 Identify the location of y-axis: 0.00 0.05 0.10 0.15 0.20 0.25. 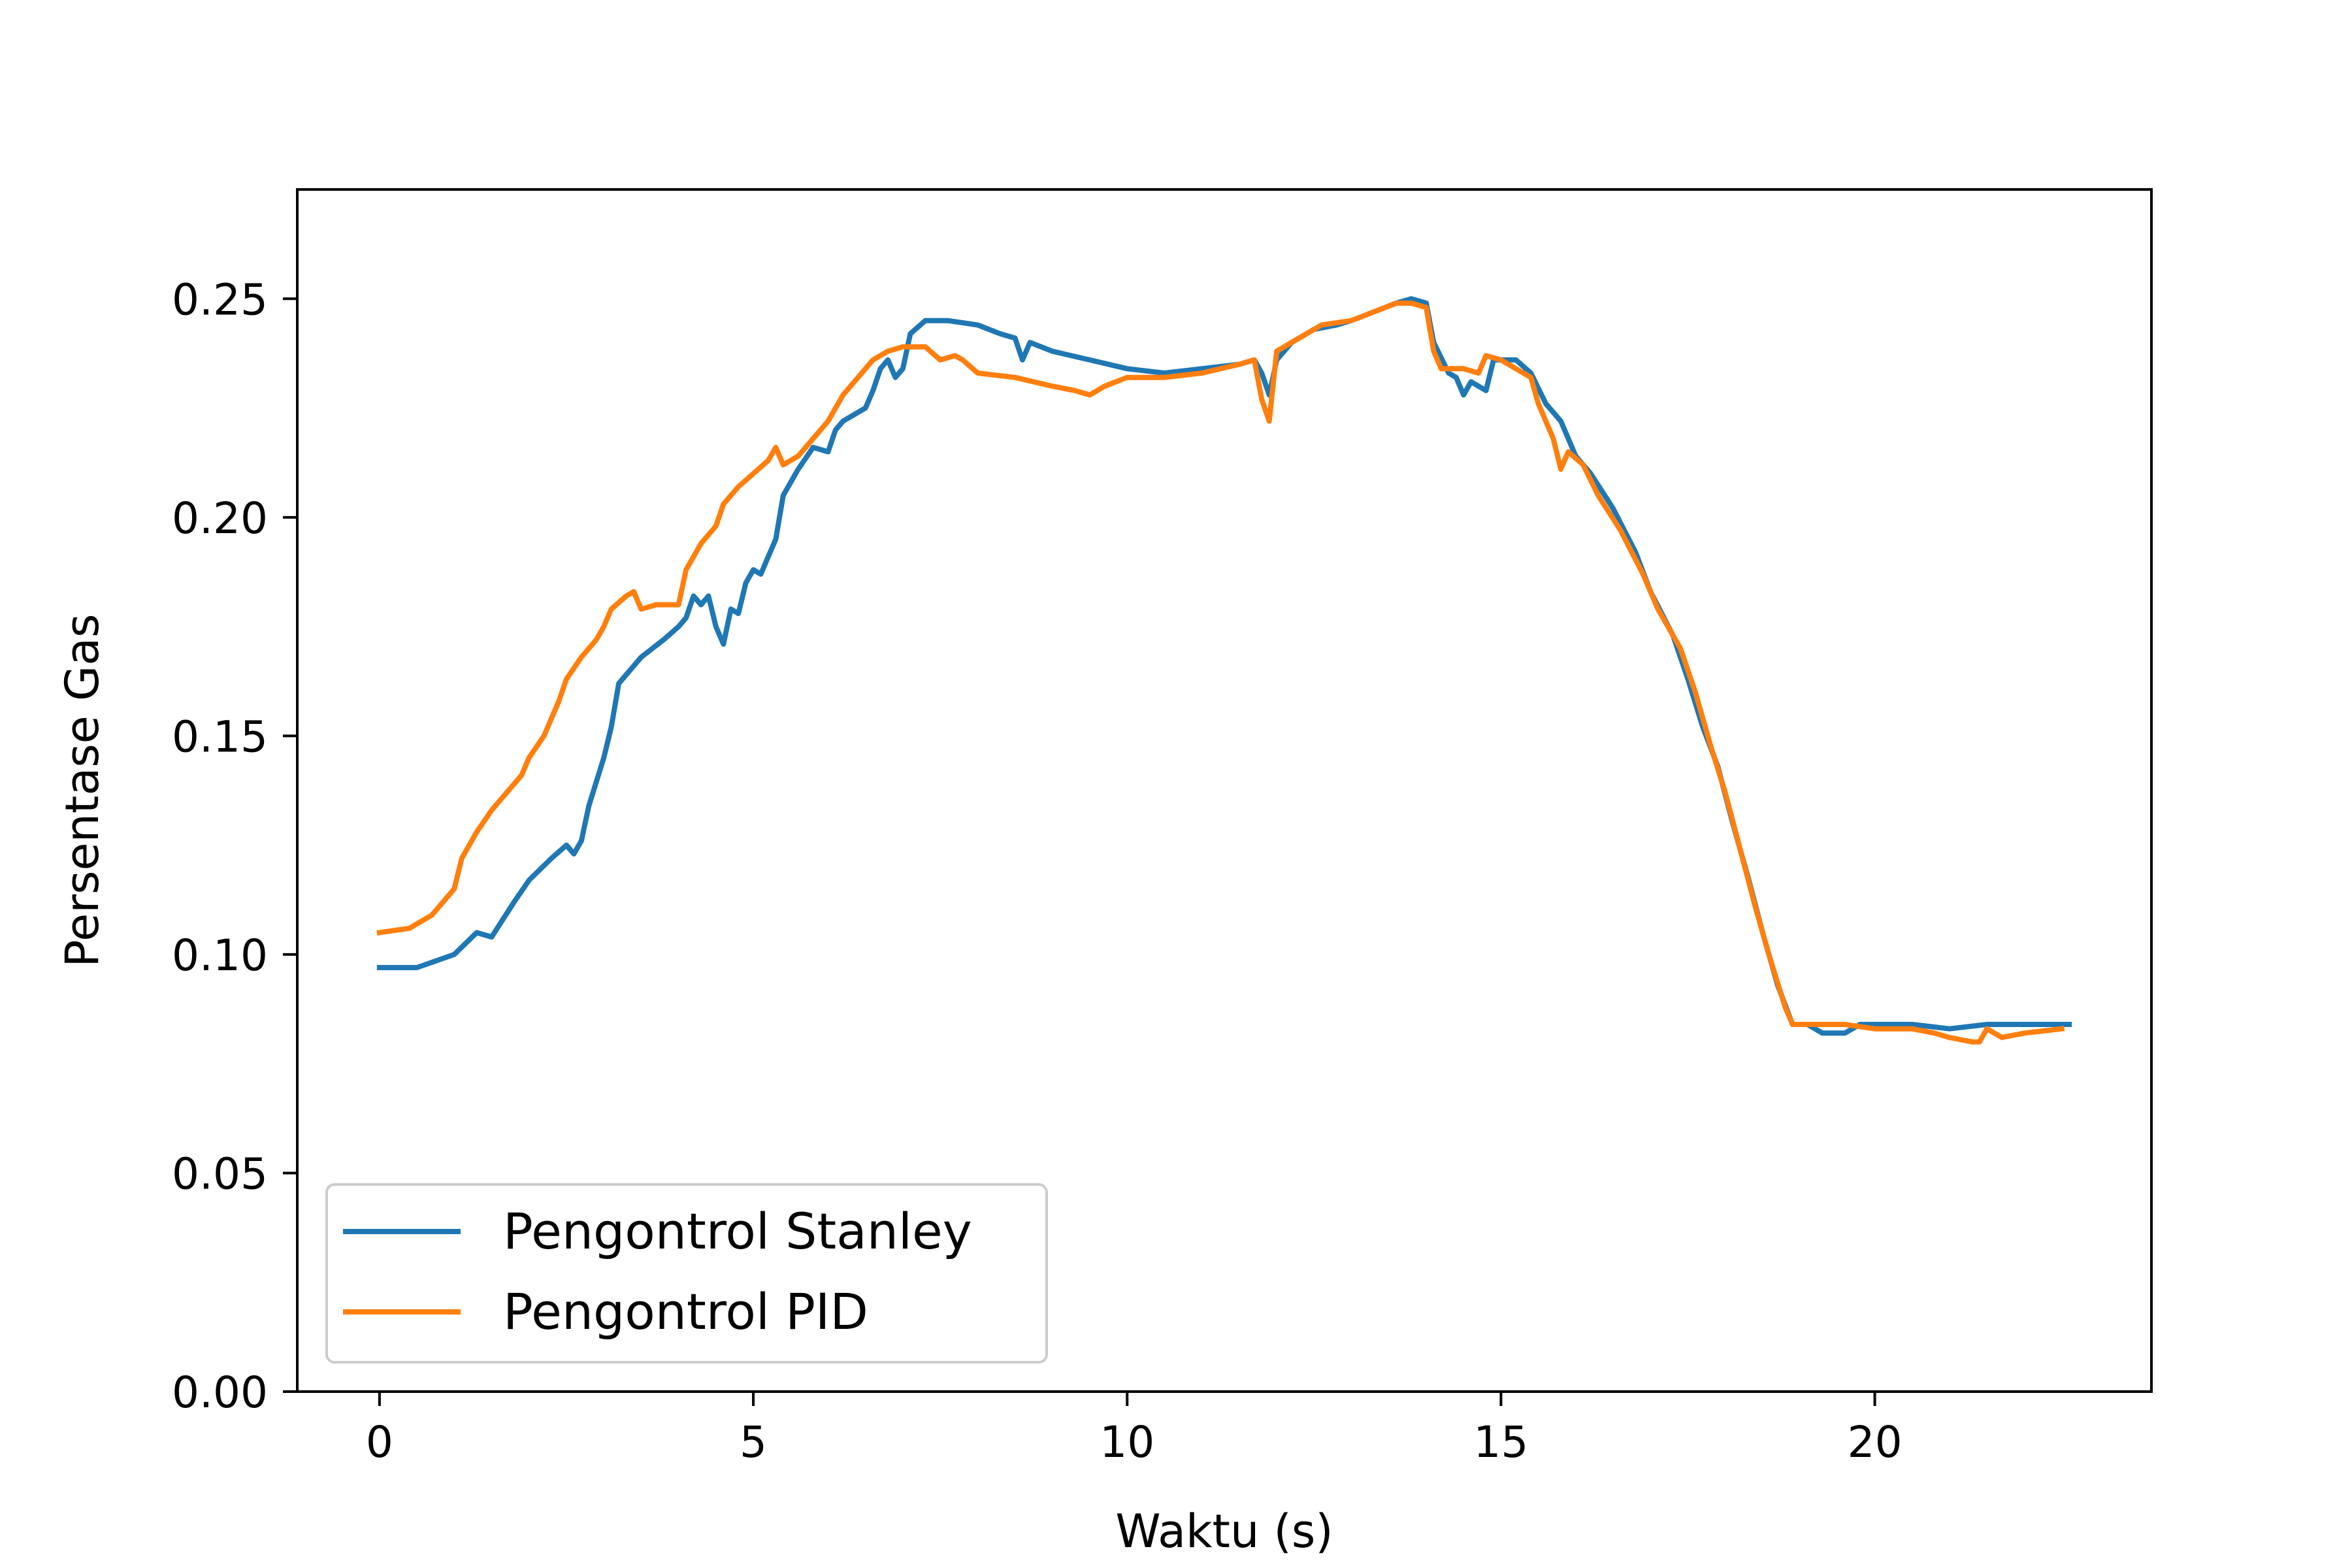
(234, 846).